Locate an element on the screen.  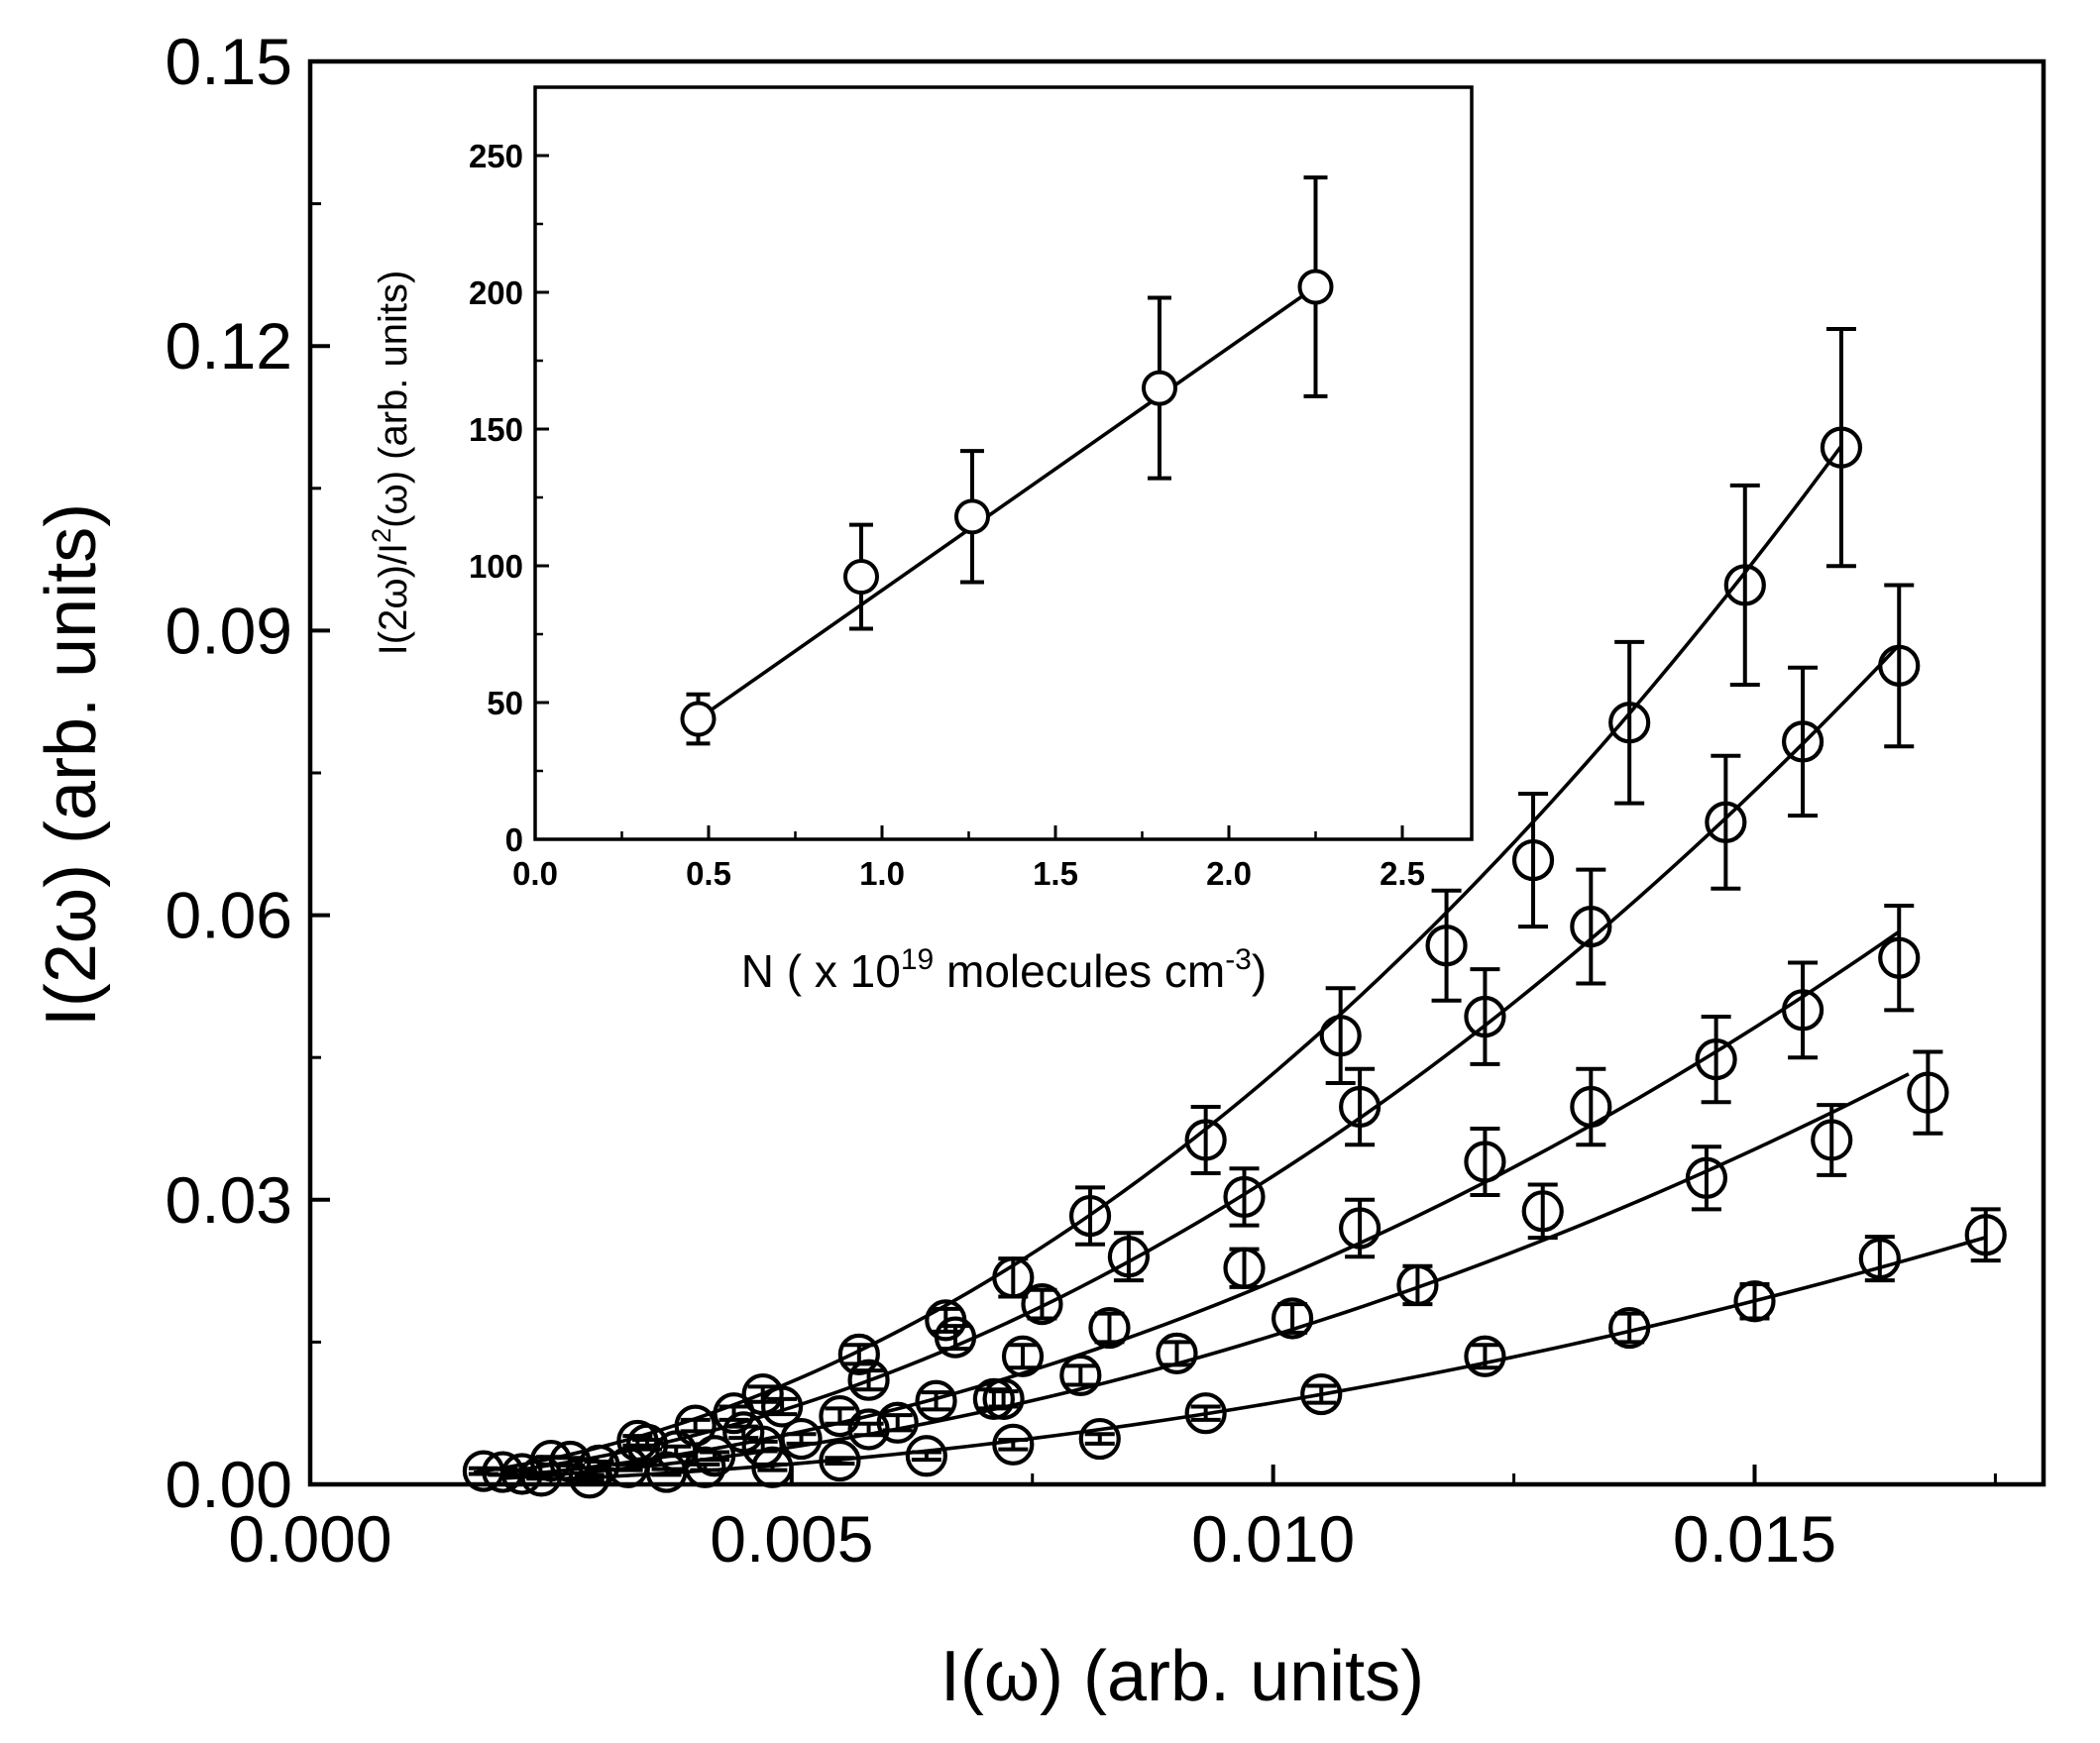
x-tick-label: 0.010 is located at coordinates (1273, 1539).